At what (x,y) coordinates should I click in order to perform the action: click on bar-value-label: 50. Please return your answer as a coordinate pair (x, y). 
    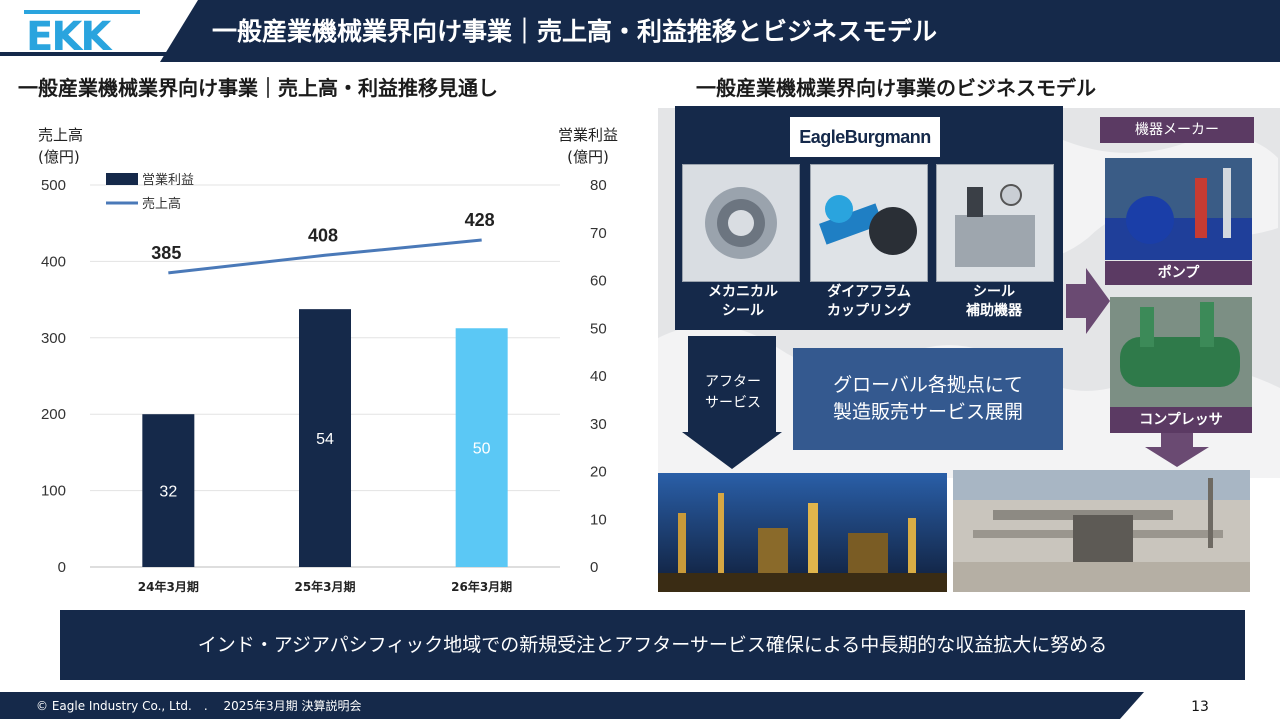
    Looking at the image, I should click on (482, 449).